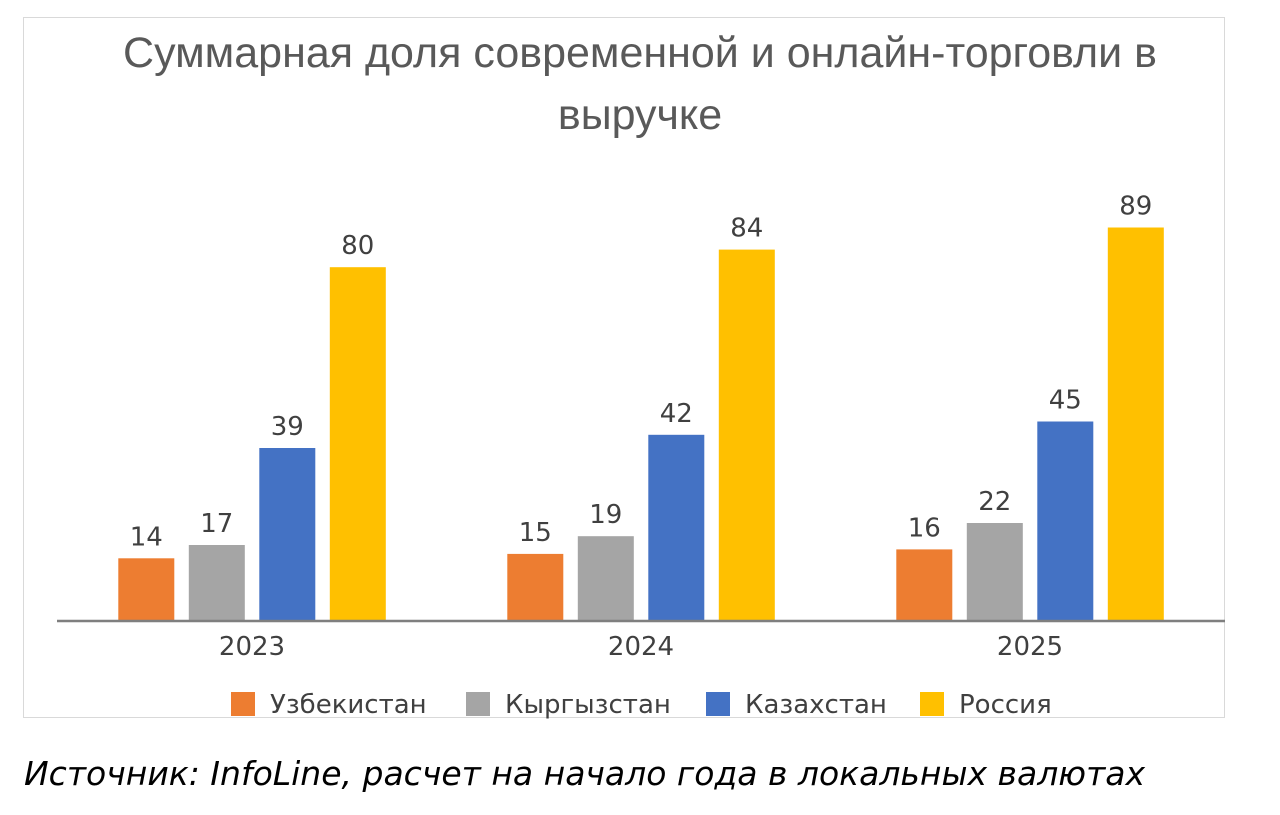  I want to click on data-label-2023-4: 80, so click(357, 246).